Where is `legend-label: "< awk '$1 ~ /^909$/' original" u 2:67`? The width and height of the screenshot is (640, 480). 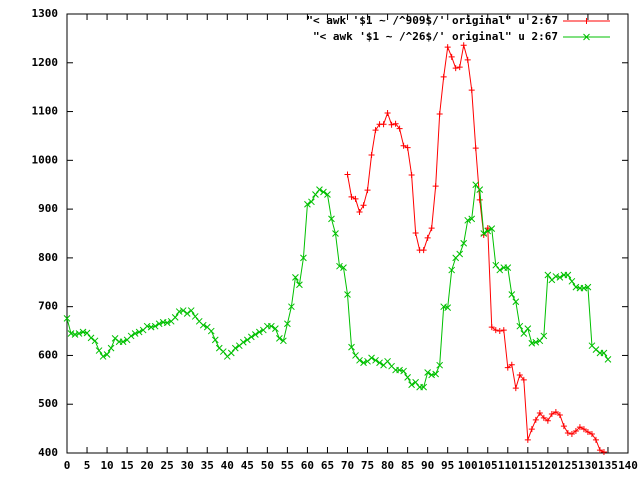
legend-label: "< awk '$1 ~ /^909$/' original" u 2:67 is located at coordinates (432, 20).